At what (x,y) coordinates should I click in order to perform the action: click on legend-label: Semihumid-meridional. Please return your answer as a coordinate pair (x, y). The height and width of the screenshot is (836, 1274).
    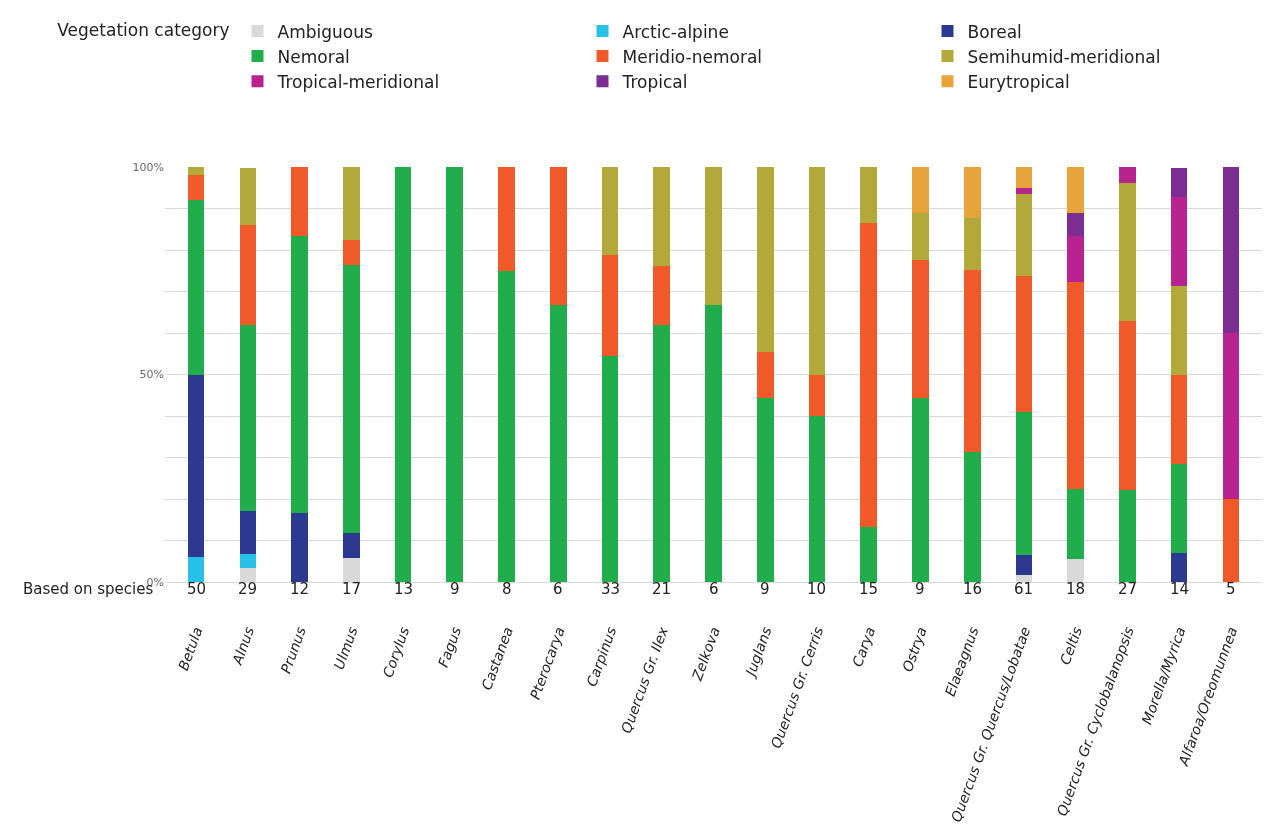
    Looking at the image, I should click on (1064, 56).